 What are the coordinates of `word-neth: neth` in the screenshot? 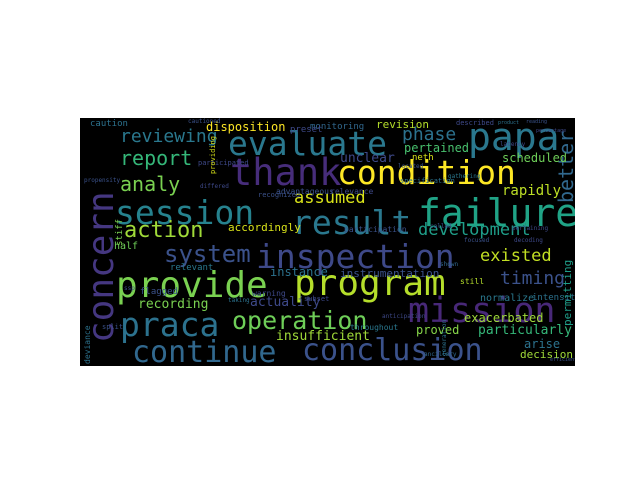 It's located at (423, 158).